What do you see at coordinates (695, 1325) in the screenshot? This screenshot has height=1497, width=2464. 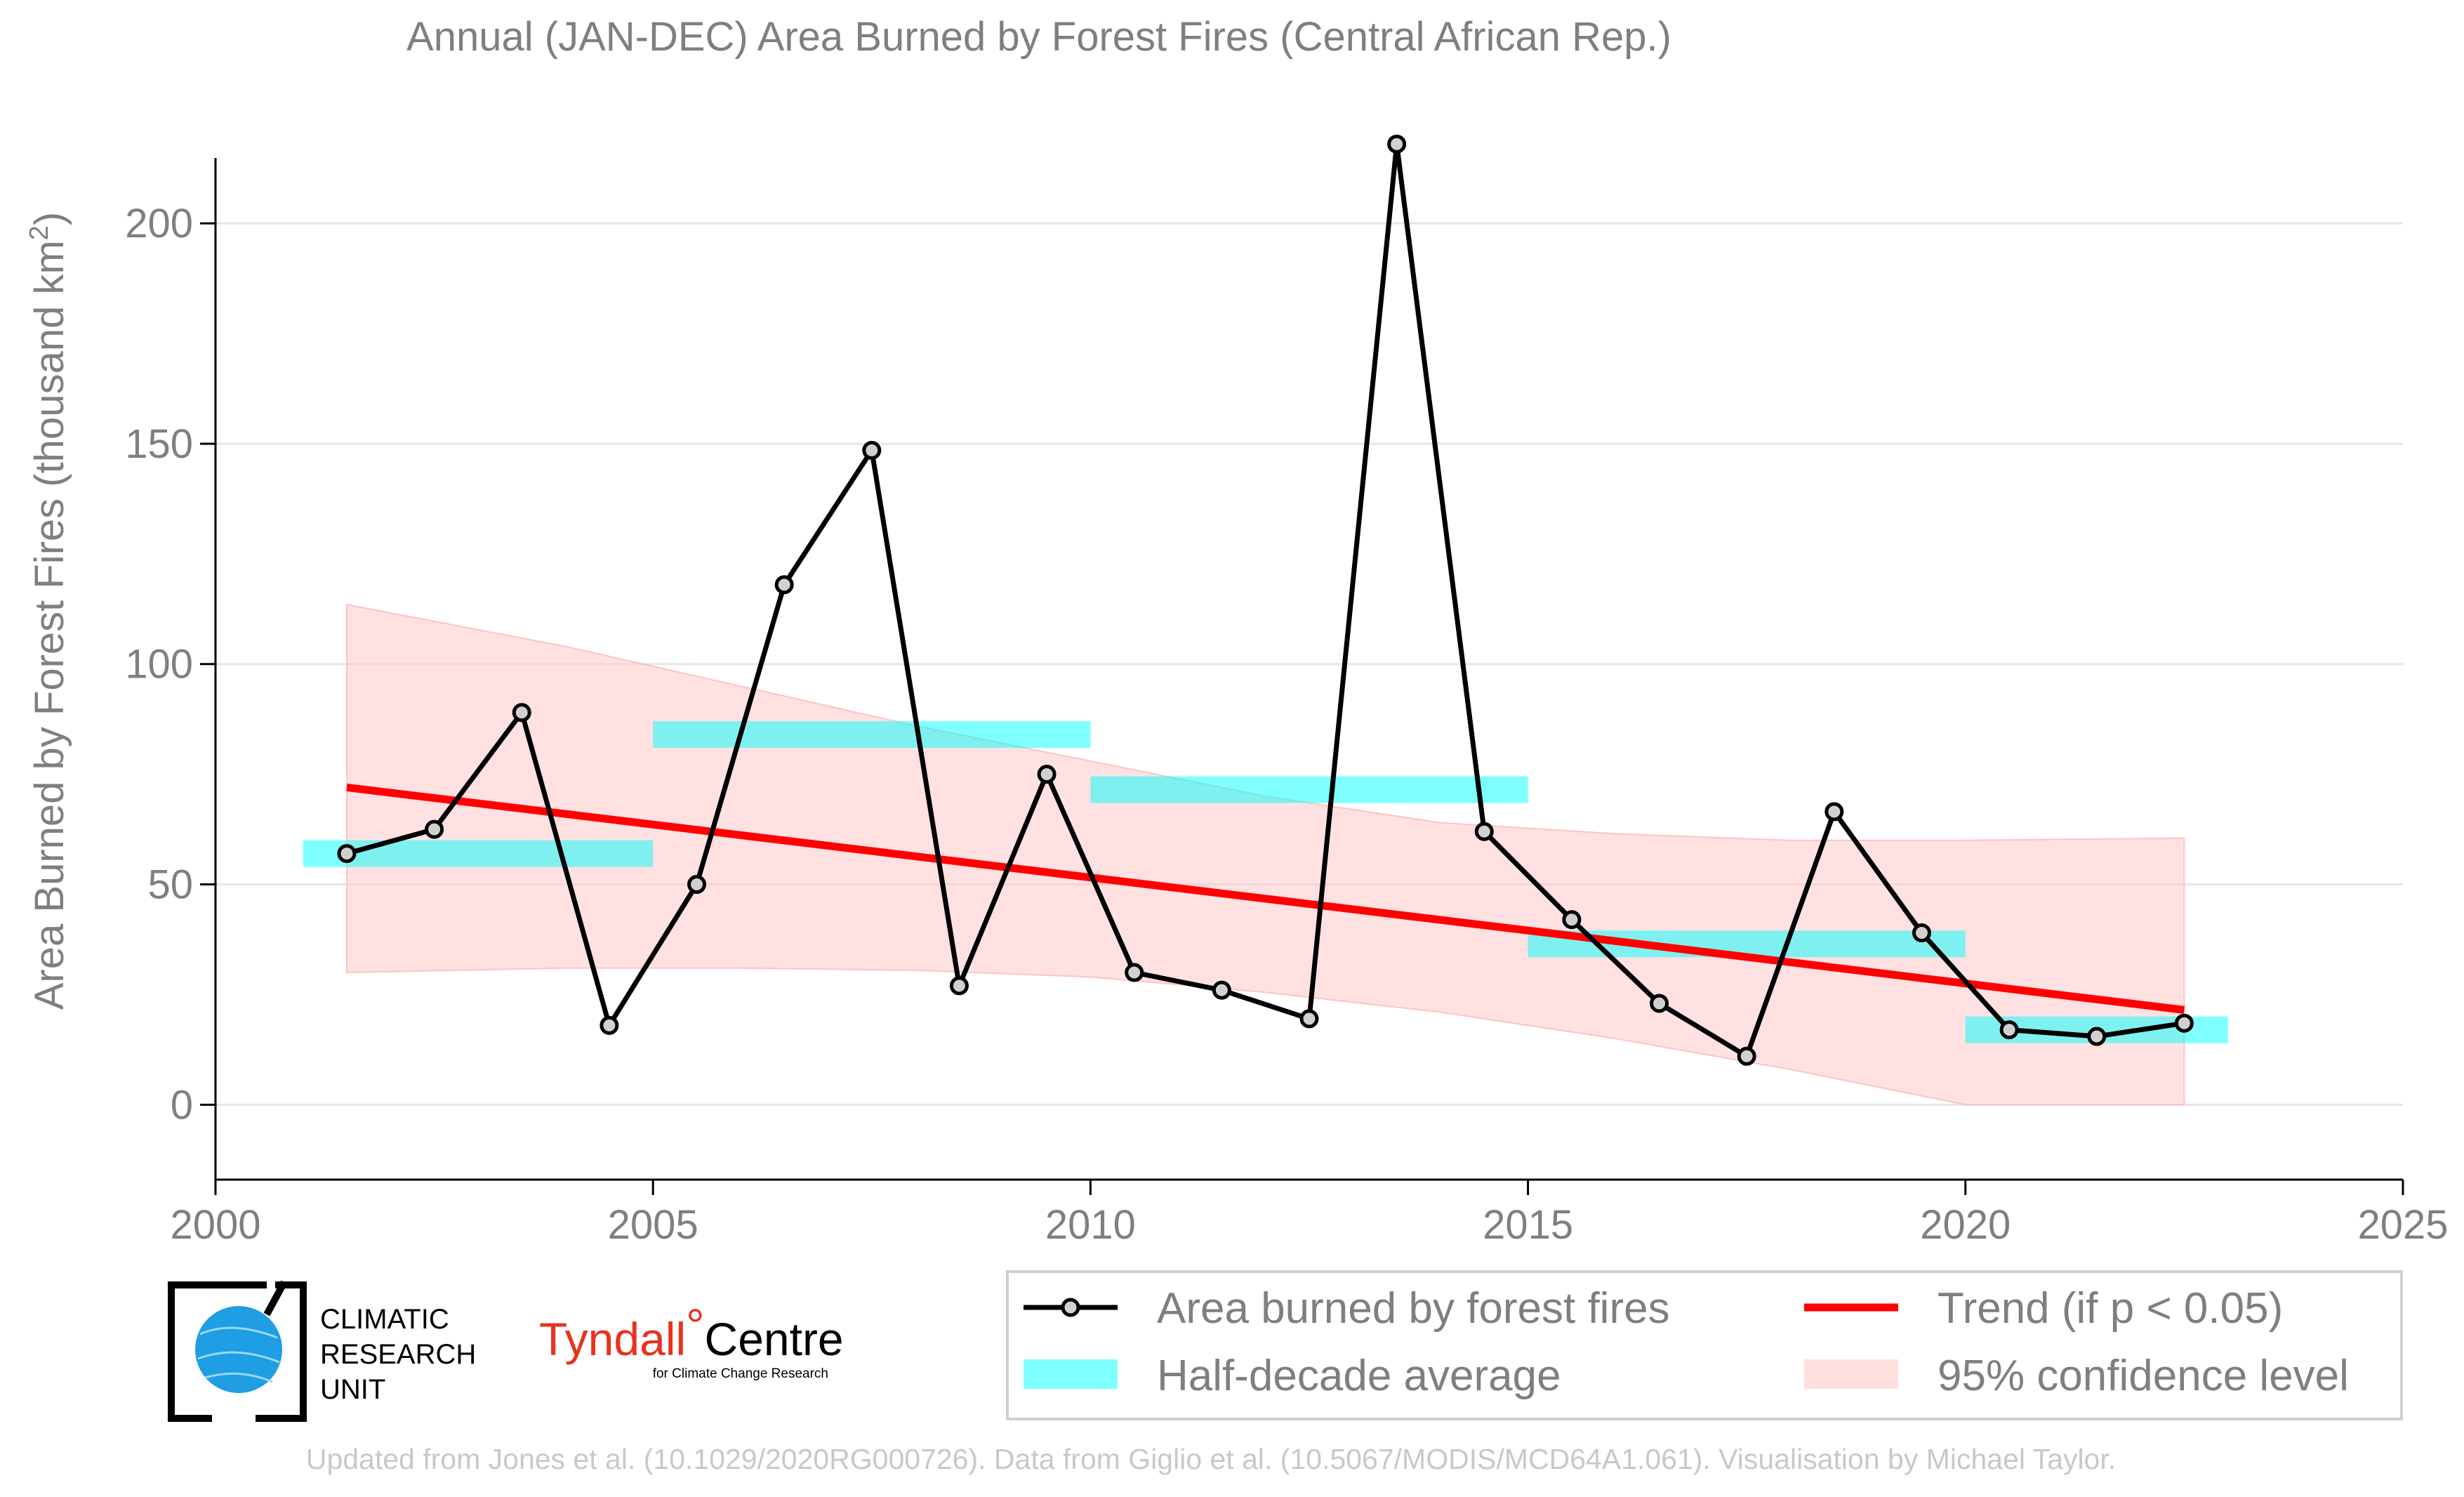 I see `tyndall-logo-degree: °` at bounding box center [695, 1325].